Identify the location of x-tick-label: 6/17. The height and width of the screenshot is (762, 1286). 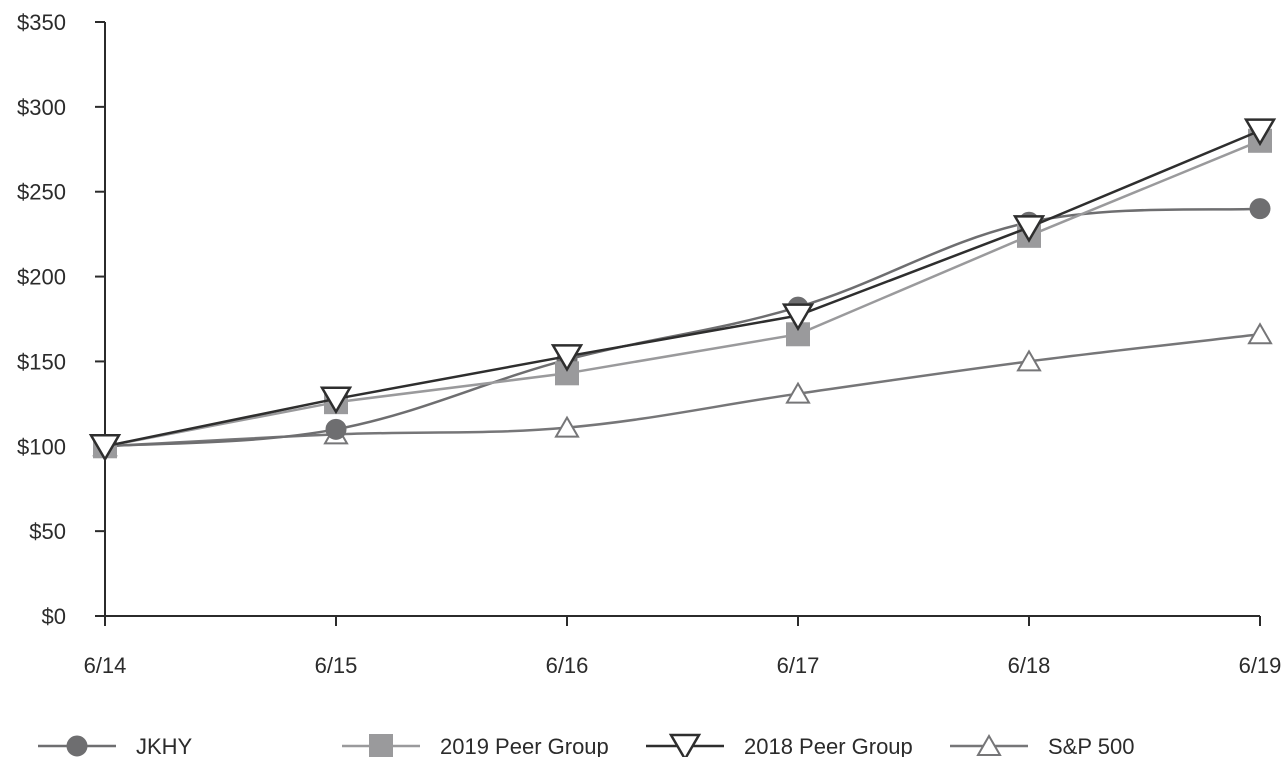
(798, 665).